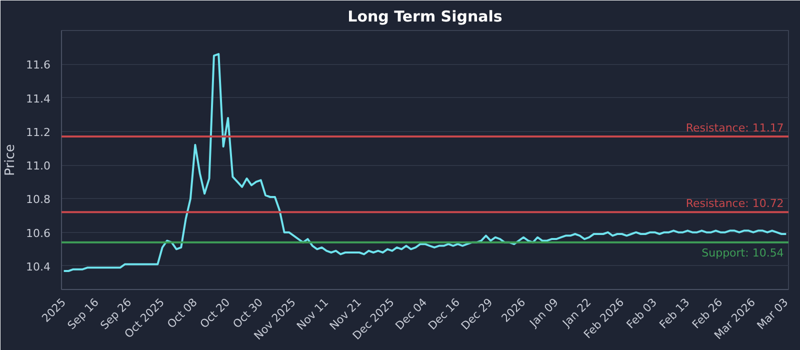 The height and width of the screenshot is (350, 800). What do you see at coordinates (743, 253) in the screenshot?
I see `ref-line-label: Support: 10.54` at bounding box center [743, 253].